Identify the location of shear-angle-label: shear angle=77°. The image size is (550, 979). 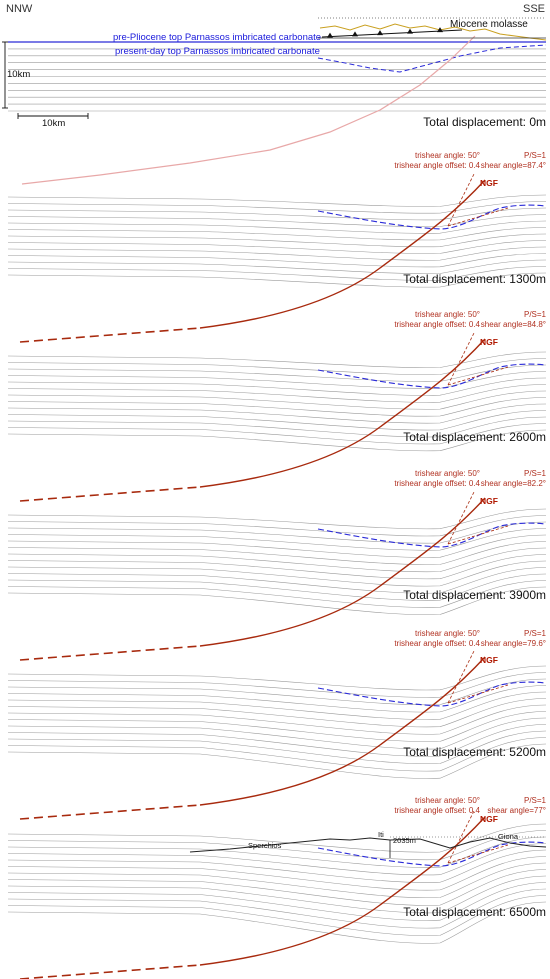
(516, 810).